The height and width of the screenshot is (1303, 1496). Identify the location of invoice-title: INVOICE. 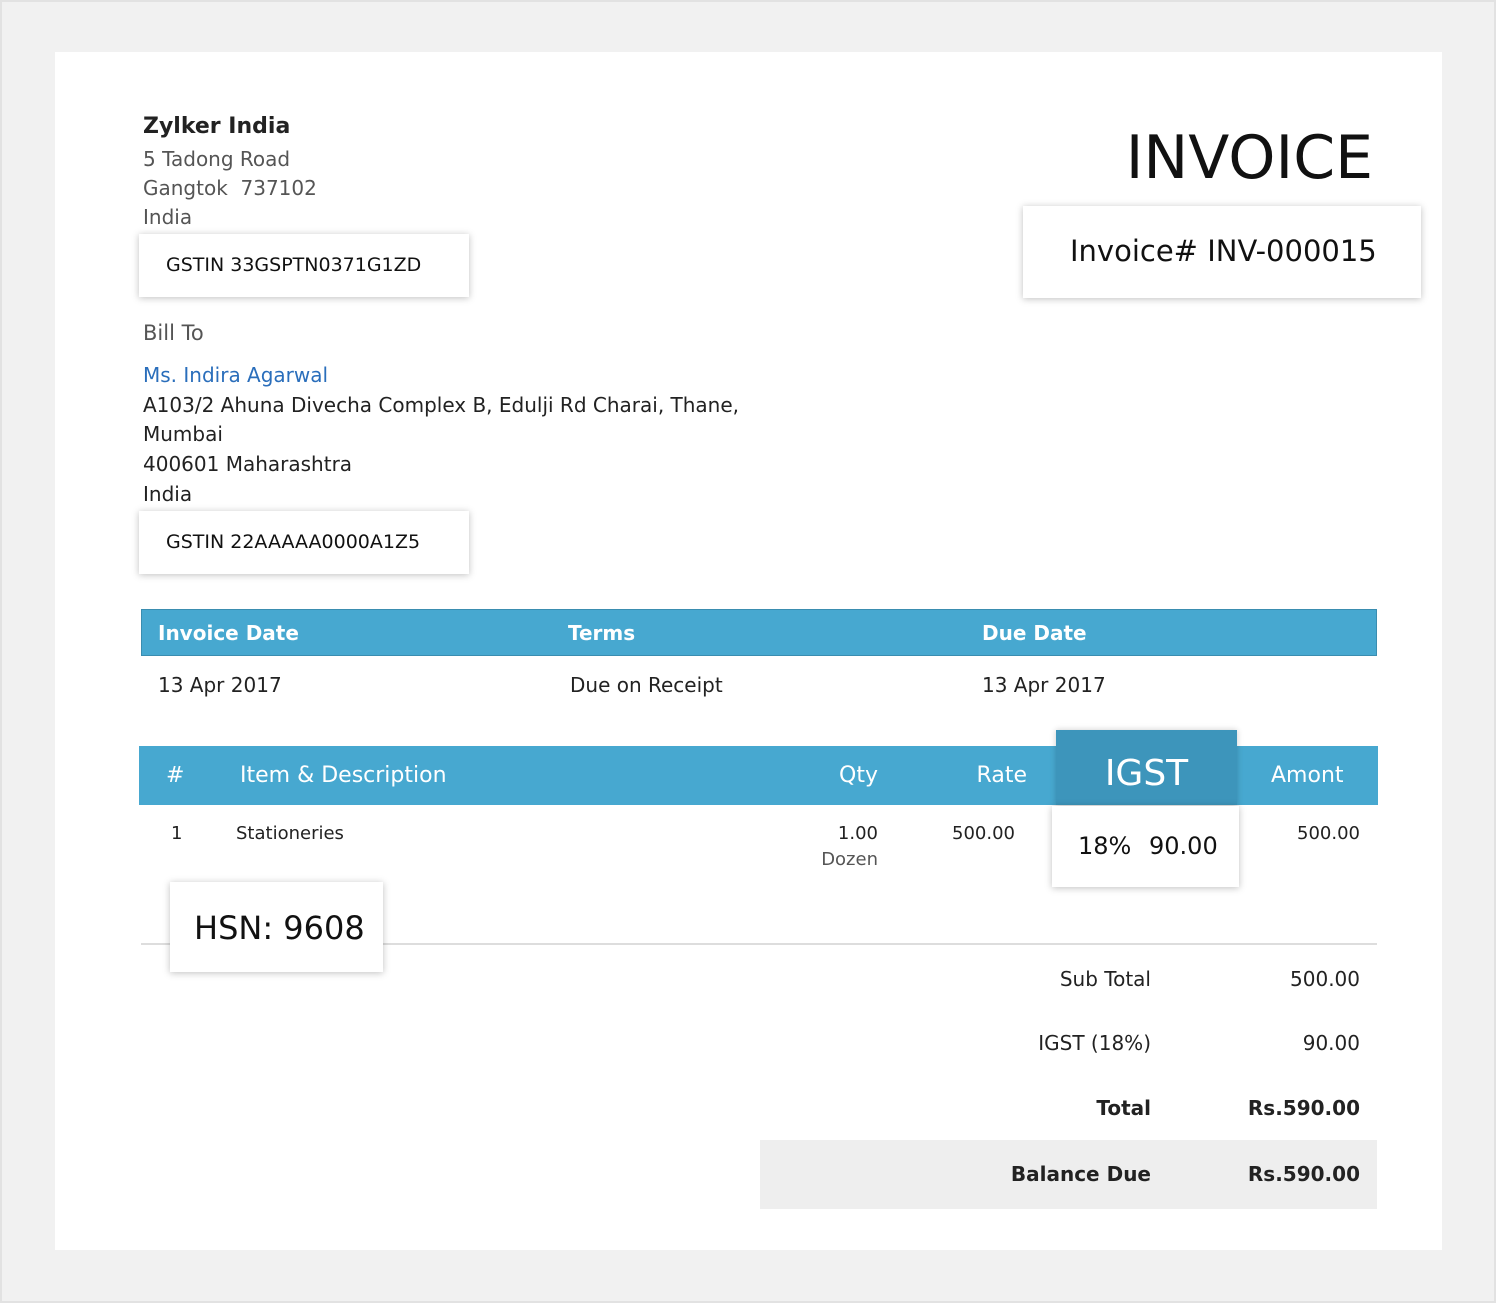
(1249, 158).